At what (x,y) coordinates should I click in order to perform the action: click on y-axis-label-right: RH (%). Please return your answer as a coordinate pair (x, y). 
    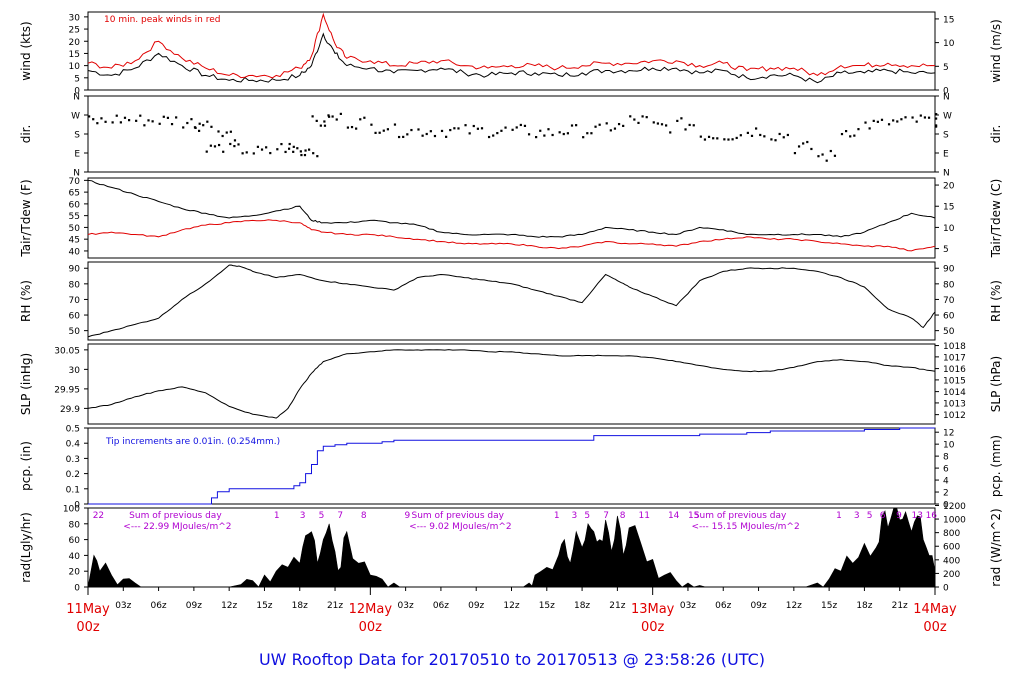
    Looking at the image, I should click on (996, 301).